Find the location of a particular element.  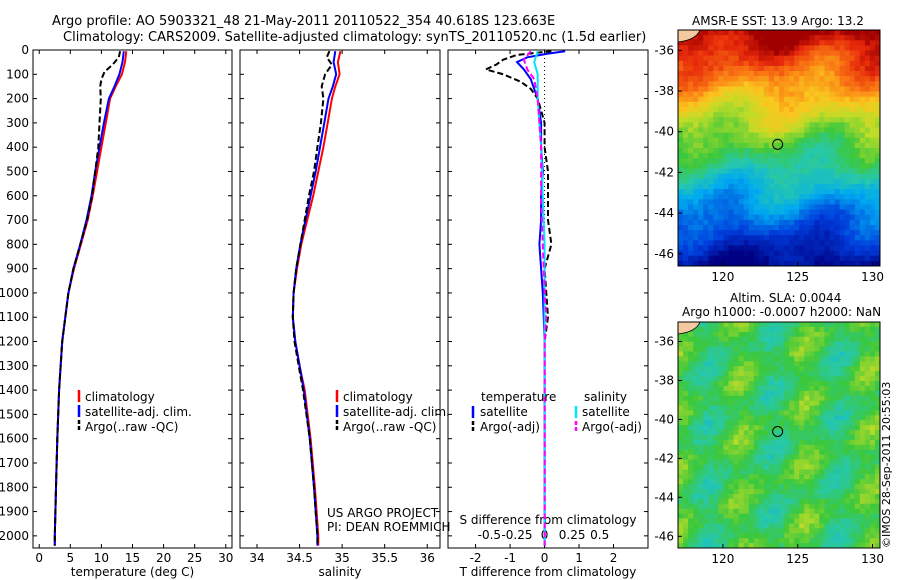

temperature-xtick-label: 30 is located at coordinates (225, 558).